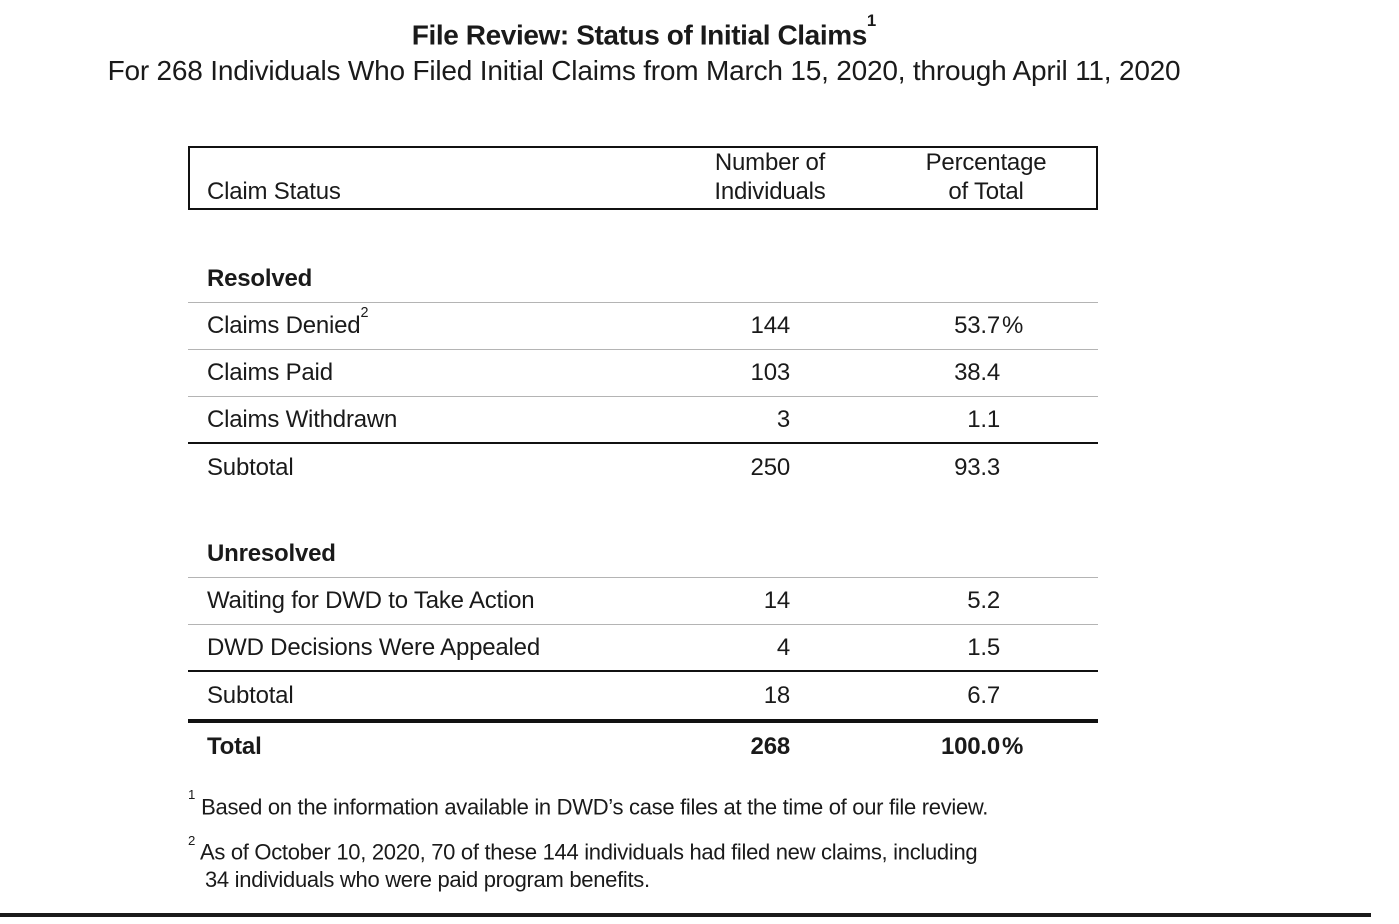 This screenshot has height=924, width=1399. I want to click on total-row: Total 268 100.0 %, so click(643, 744).